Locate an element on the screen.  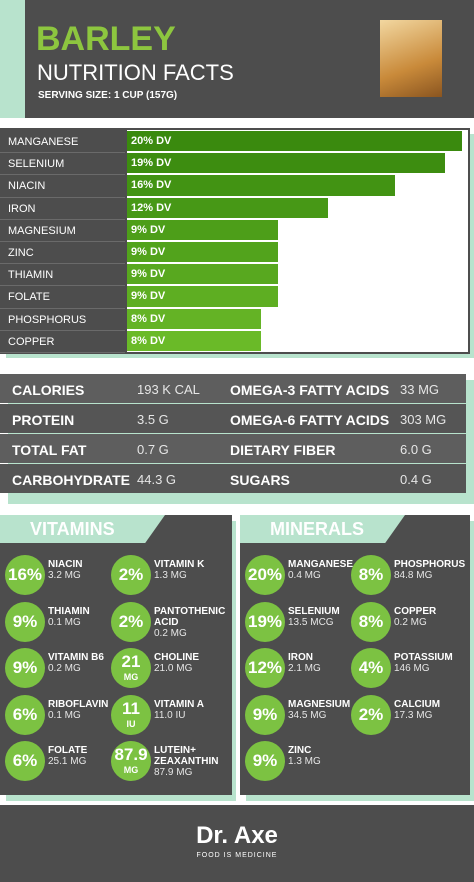
stat-value: 303 MG is located at coordinates (423, 419).